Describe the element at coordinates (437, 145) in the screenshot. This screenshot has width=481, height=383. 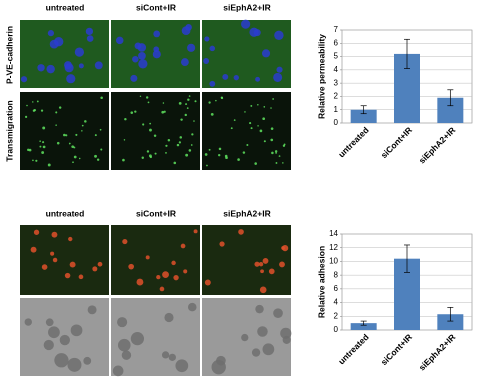
I see `x-tick-label: siEphA2+IR` at that location.